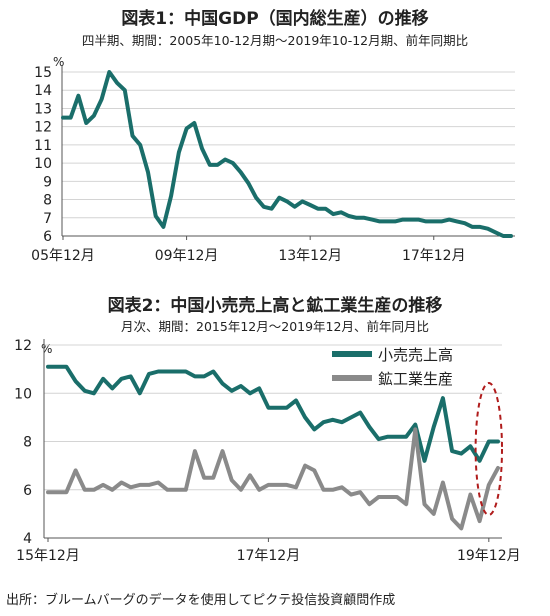  I want to click on x-tick-label: 13年12月, so click(310, 256).